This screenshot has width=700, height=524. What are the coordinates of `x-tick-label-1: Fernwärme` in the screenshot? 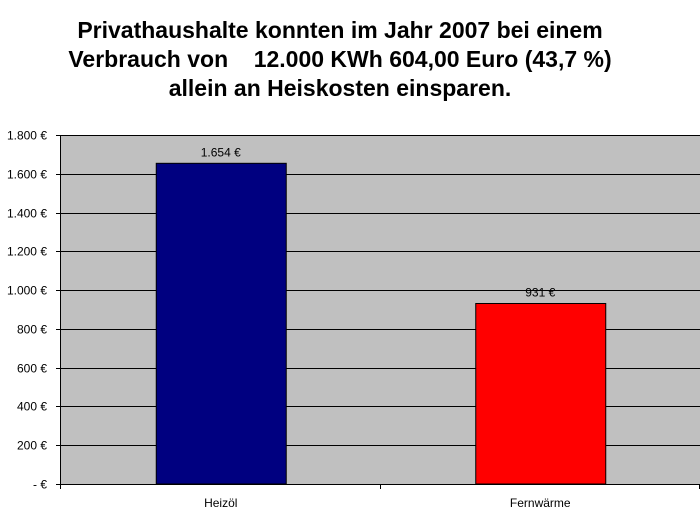 It's located at (540, 503).